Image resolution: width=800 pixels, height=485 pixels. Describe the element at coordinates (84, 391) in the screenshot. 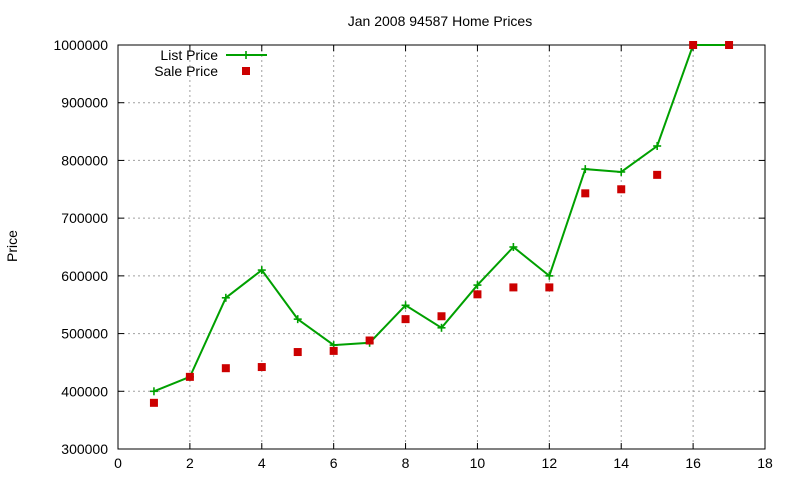

I see `y-tick-label: 400000` at that location.